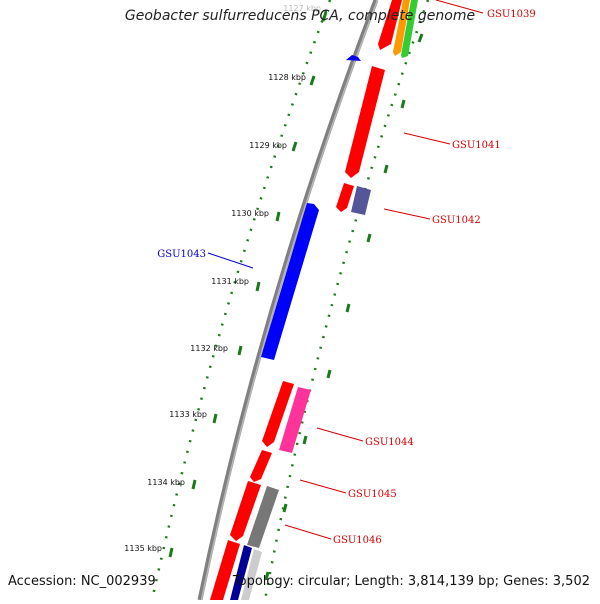  Describe the element at coordinates (353, 58) in the screenshot. I see `gene-blue-small-arrow` at that location.